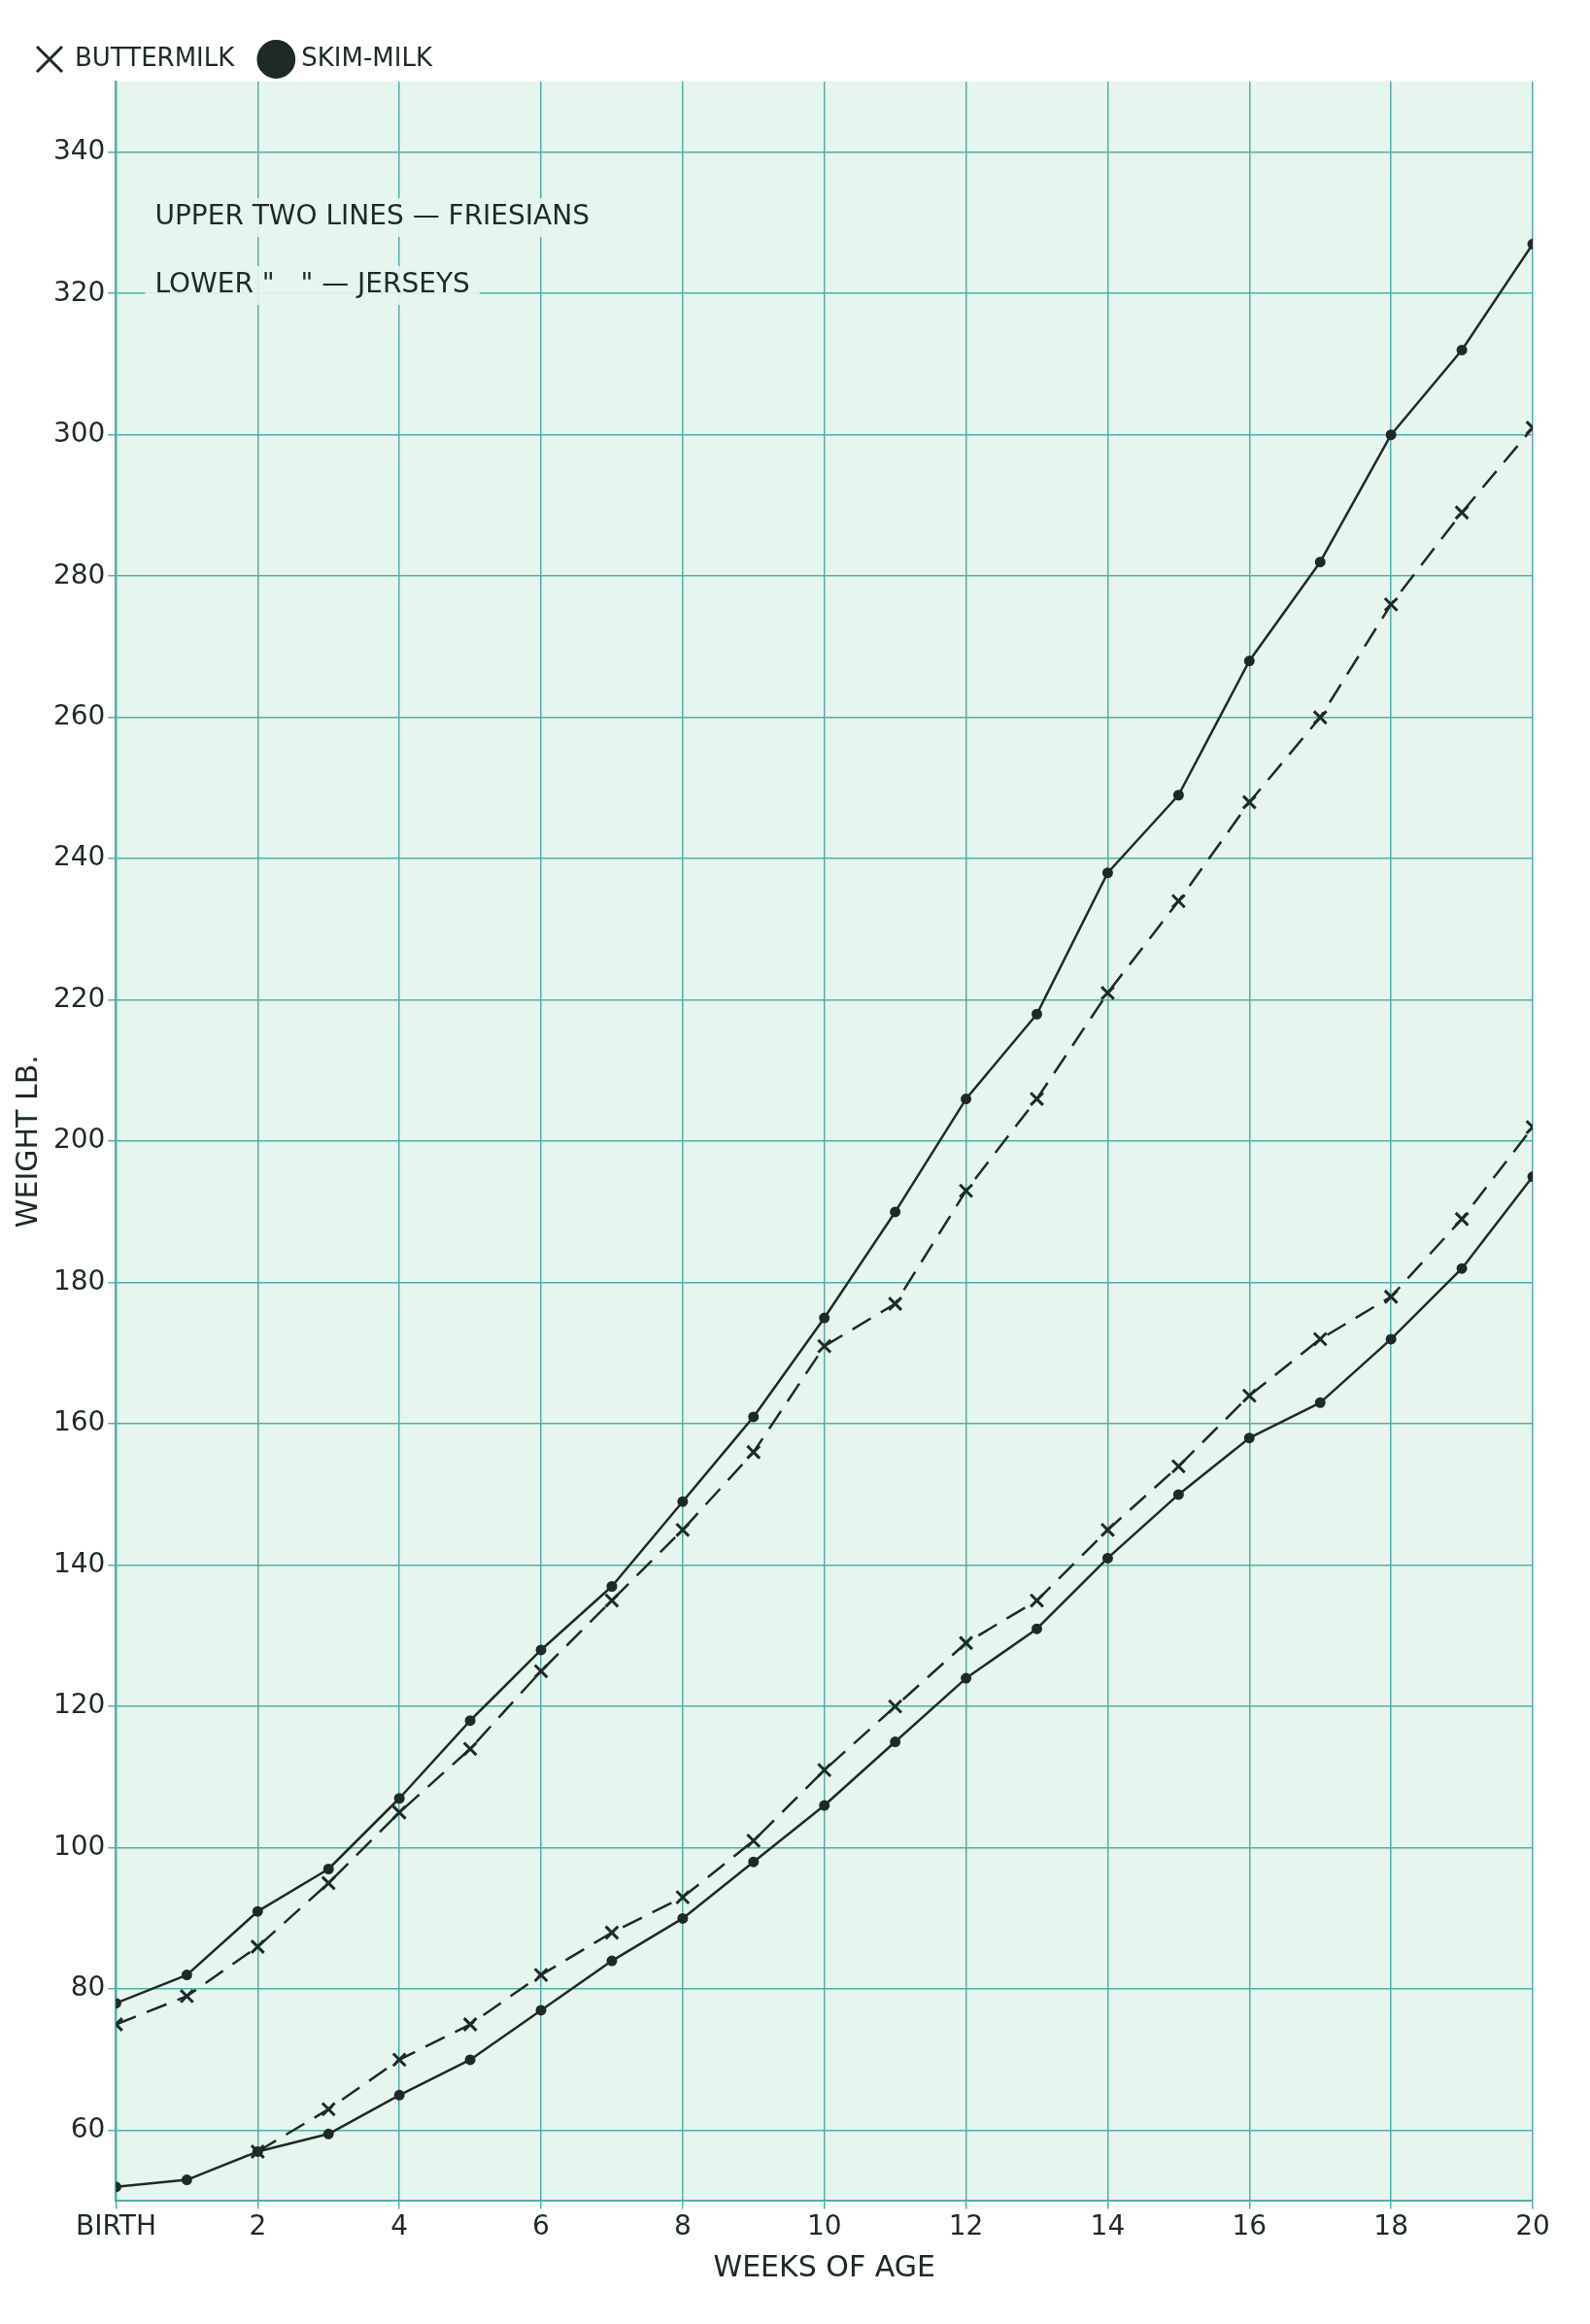 The image size is (1590, 2324). I want to click on x-tick-label: 2, so click(258, 2225).